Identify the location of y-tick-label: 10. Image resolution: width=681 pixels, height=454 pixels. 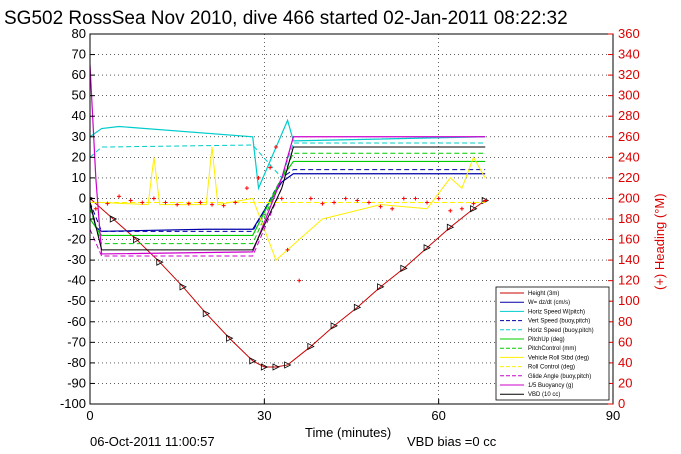
(79, 177).